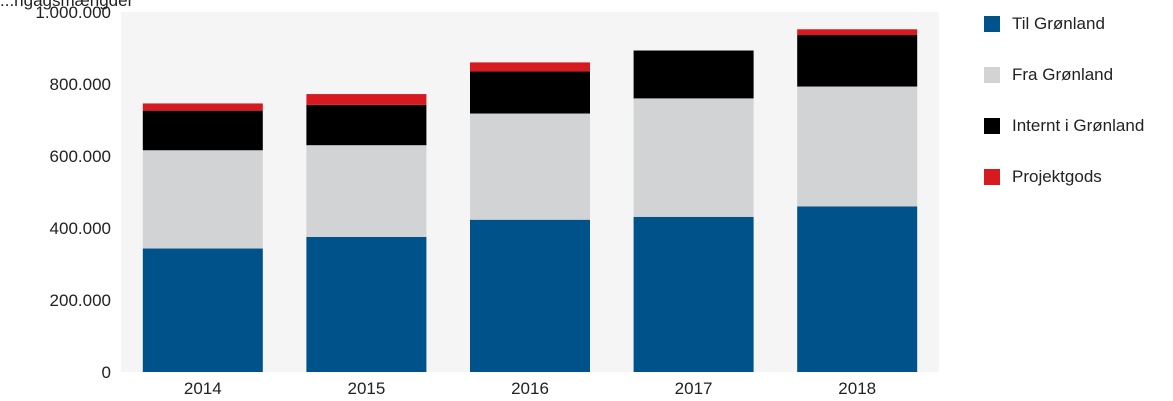 The height and width of the screenshot is (401, 1173). I want to click on legend-item: Internt i Grønland, so click(1064, 125).